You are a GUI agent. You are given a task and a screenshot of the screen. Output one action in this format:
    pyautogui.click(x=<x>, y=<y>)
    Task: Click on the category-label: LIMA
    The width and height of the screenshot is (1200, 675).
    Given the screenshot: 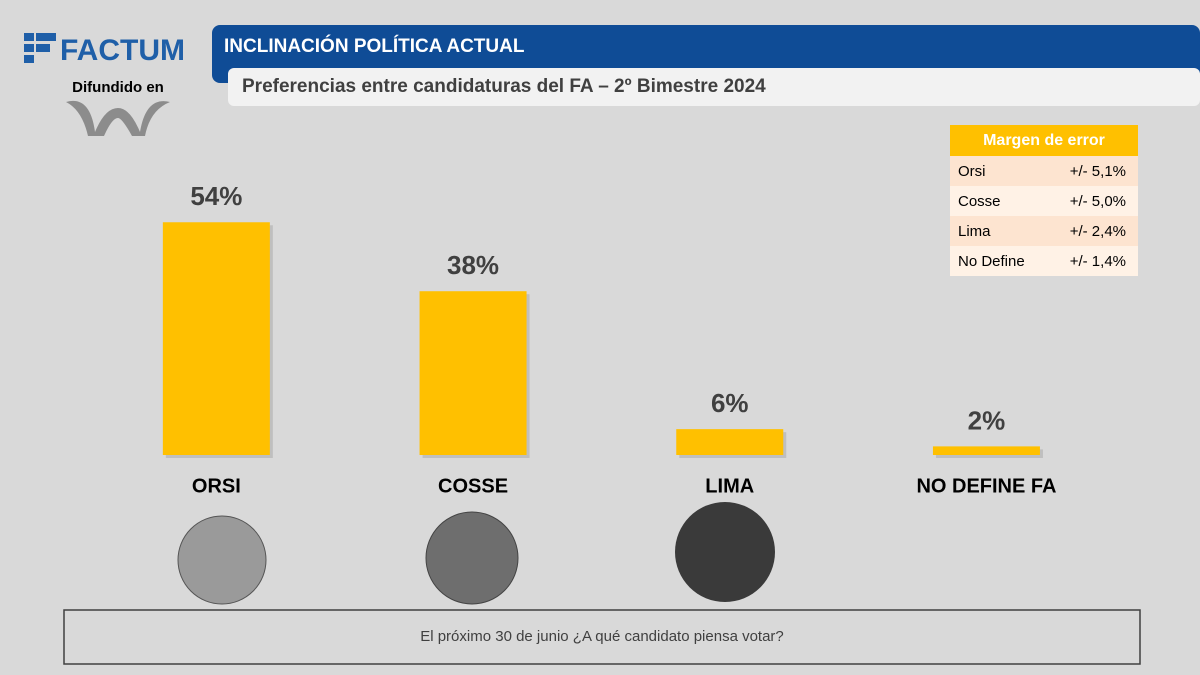 What is the action you would take?
    pyautogui.click(x=729, y=486)
    